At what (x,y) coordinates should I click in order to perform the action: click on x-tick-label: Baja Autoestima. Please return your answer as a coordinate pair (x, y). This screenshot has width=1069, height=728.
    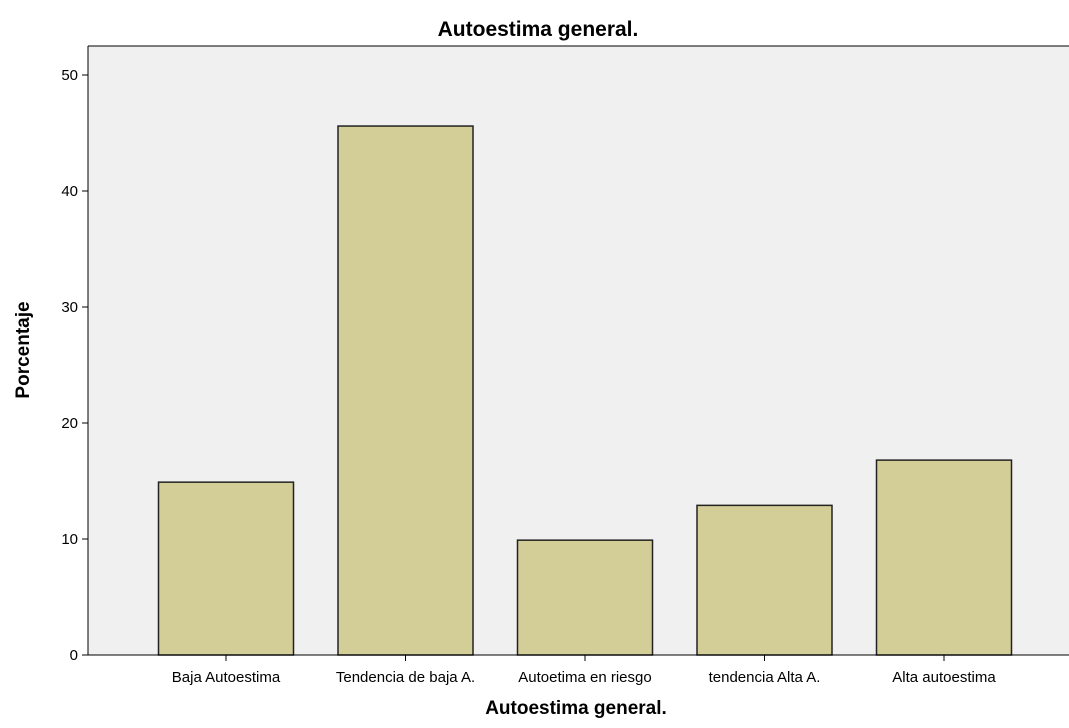
    Looking at the image, I should click on (226, 677).